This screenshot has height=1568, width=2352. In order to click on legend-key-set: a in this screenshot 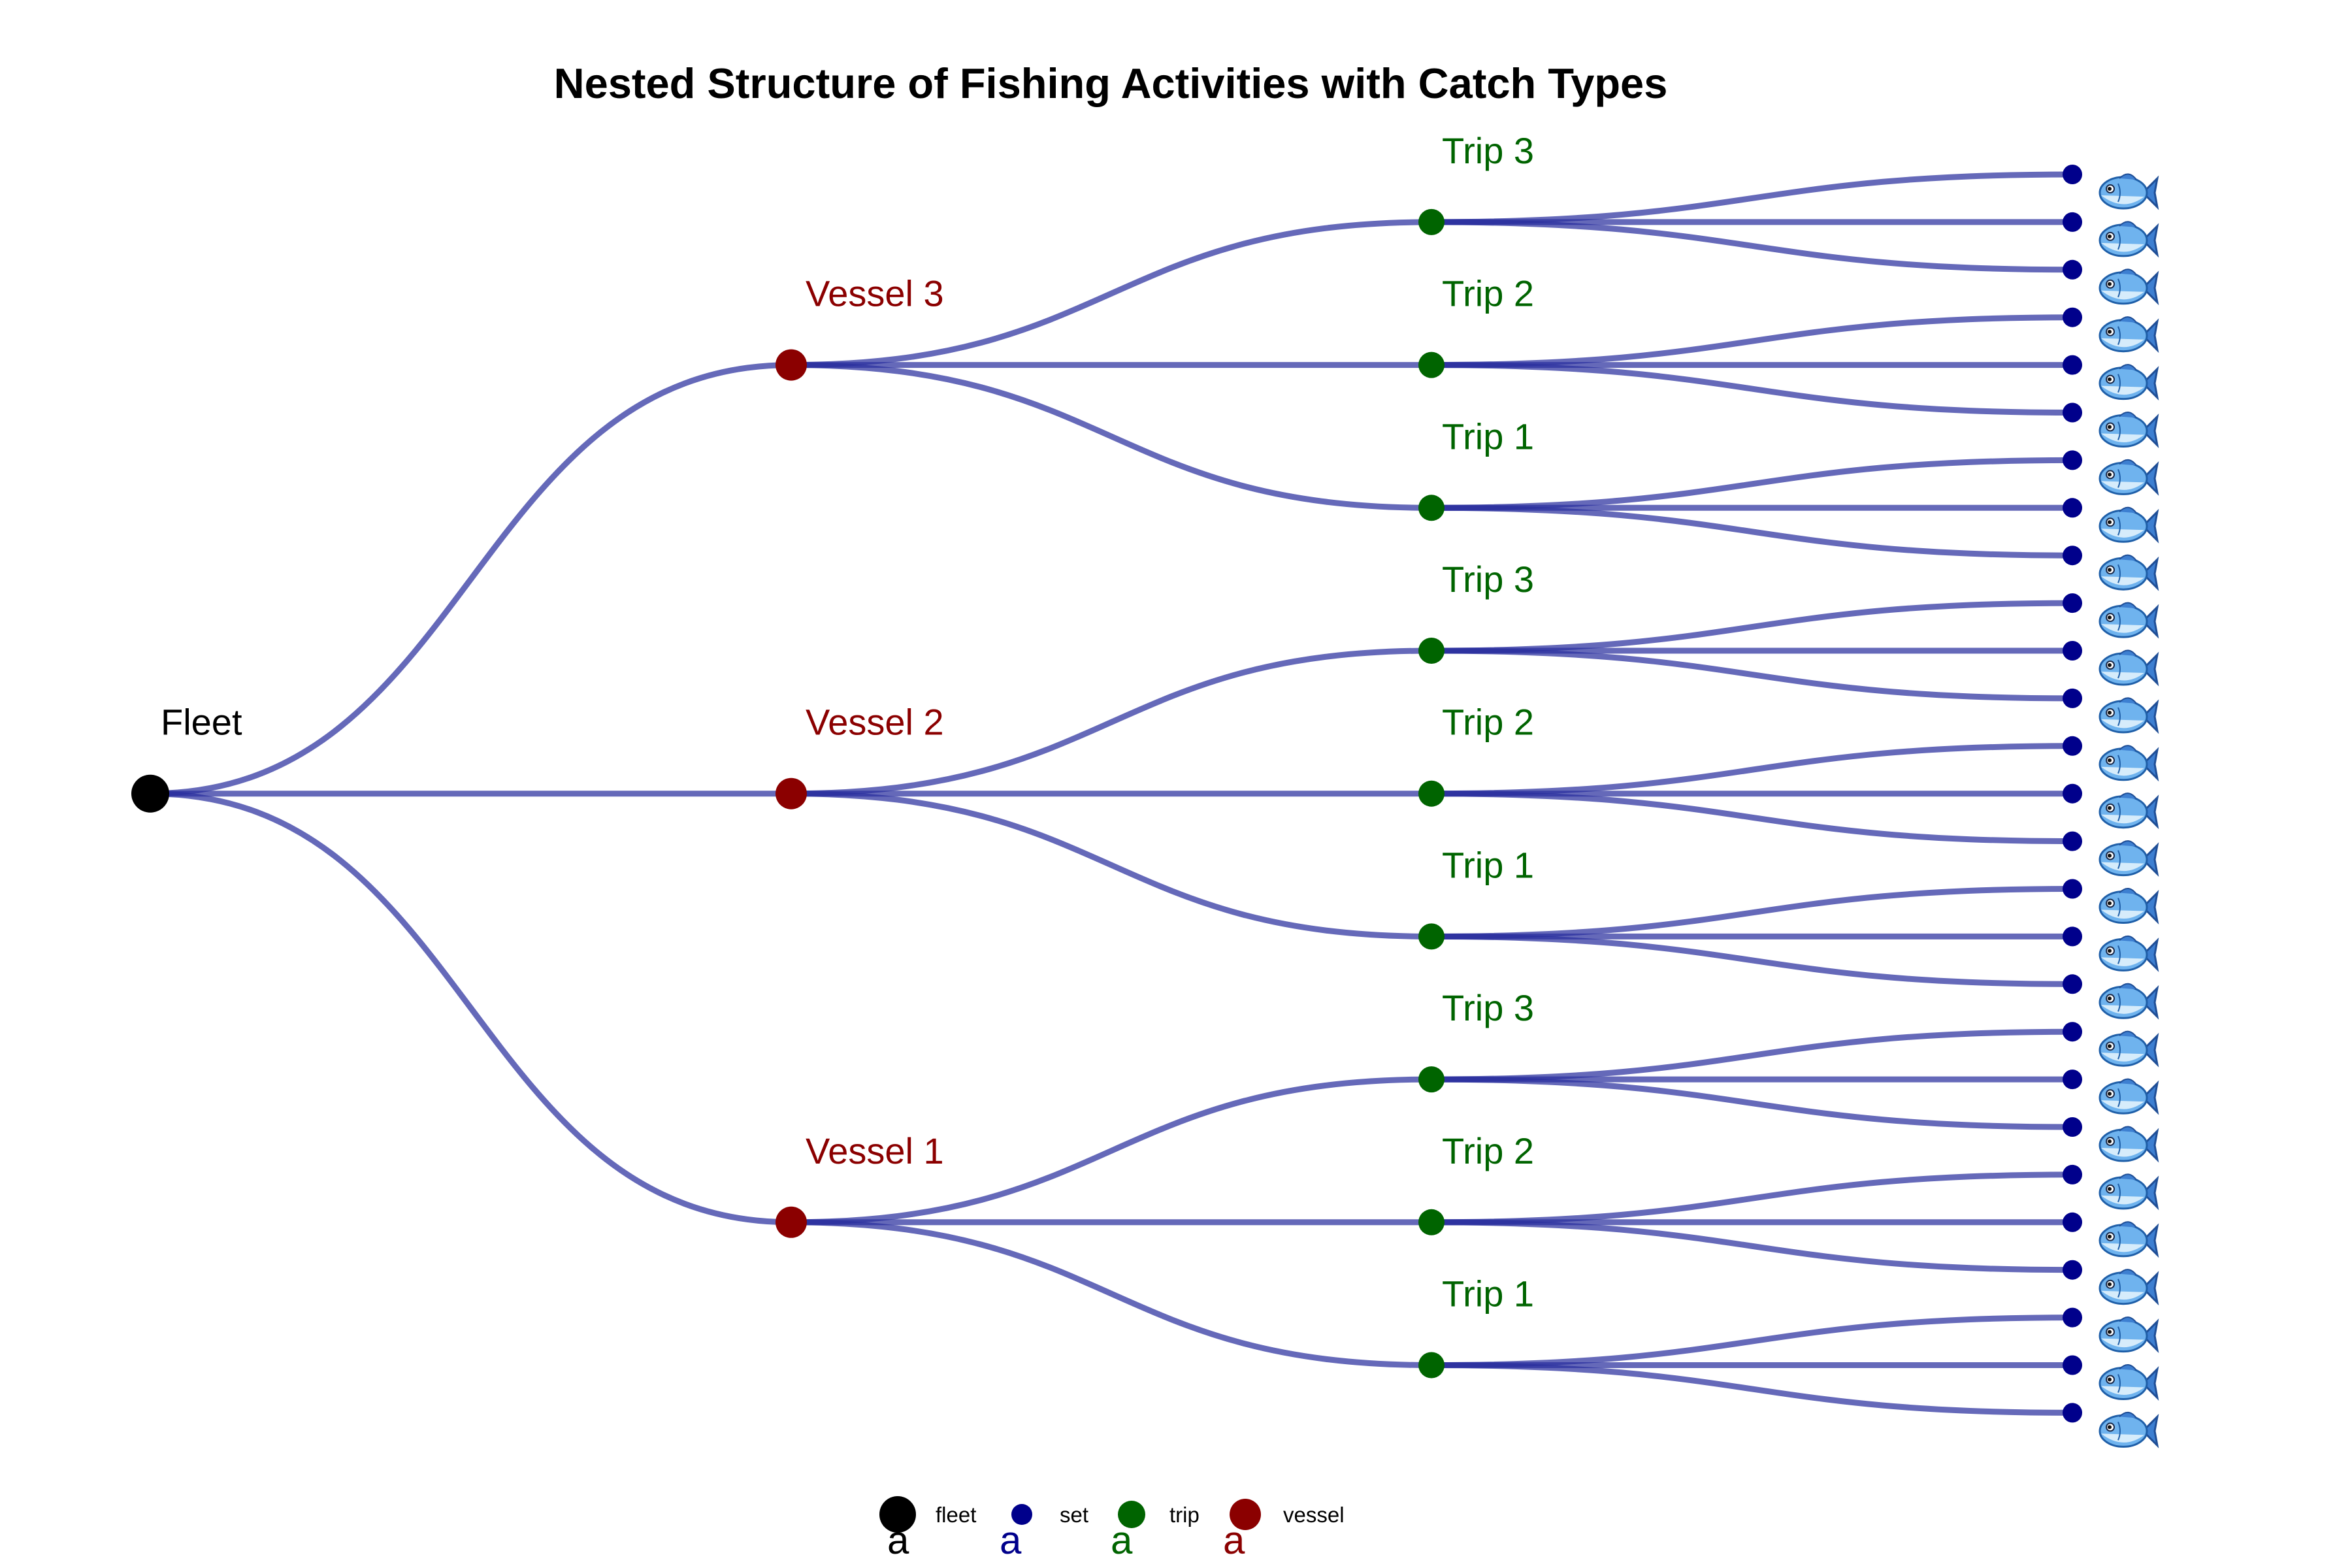, I will do `click(1011, 1540)`.